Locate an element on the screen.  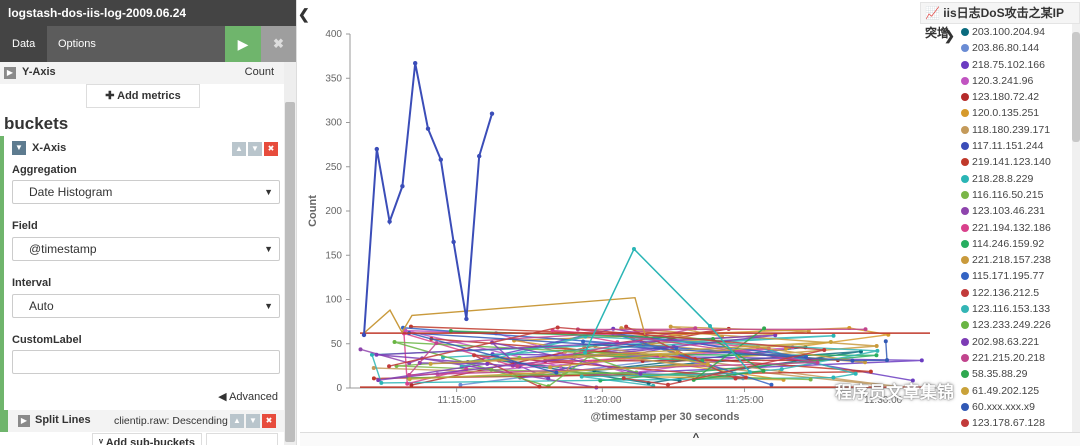
collapse-toggle-icon: ▼ is located at coordinates (19, 148).